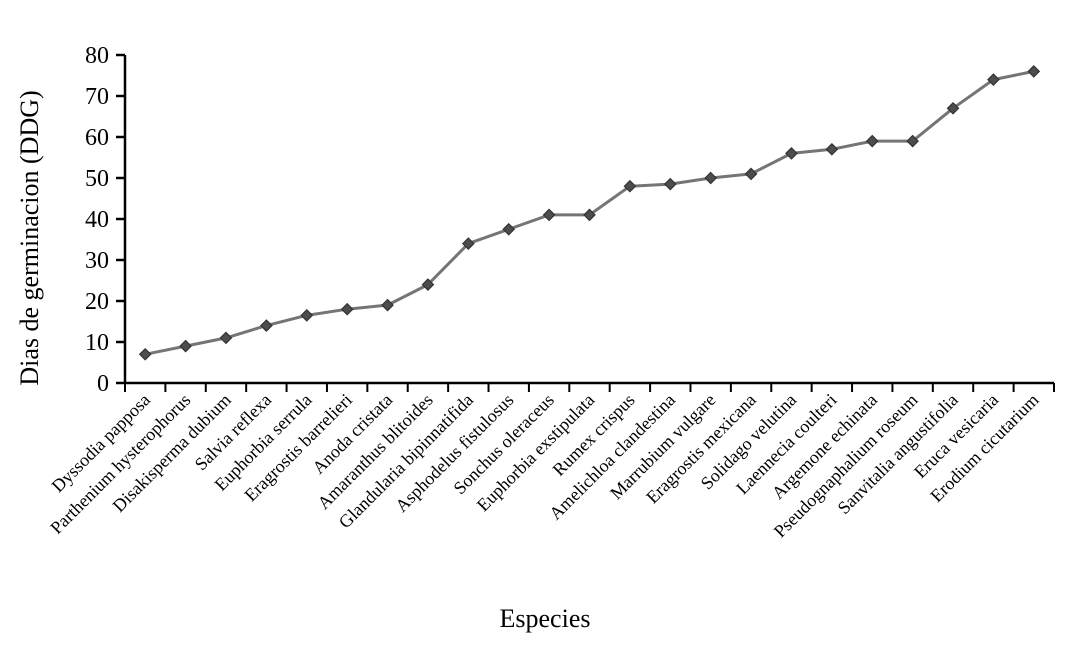 The height and width of the screenshot is (666, 1082). Describe the element at coordinates (97, 302) in the screenshot. I see `y-tick-label: 20` at that location.